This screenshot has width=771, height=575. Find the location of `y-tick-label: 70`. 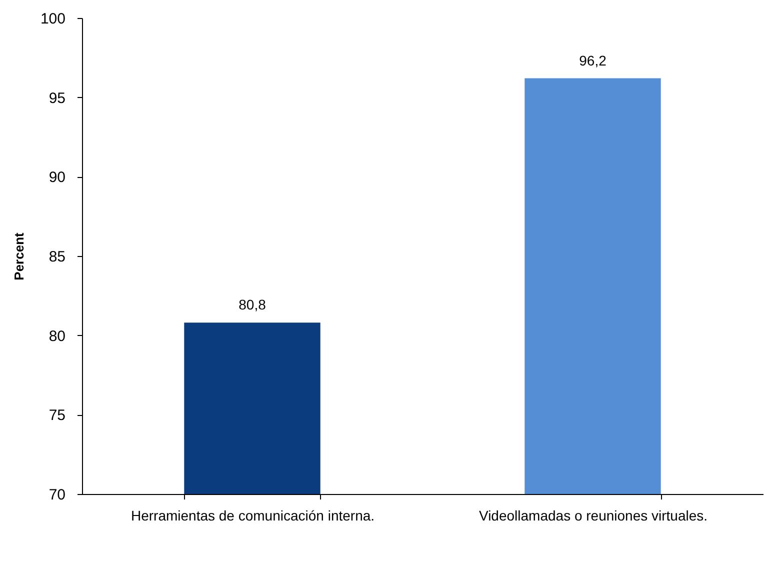

y-tick-label: 70 is located at coordinates (57, 495).